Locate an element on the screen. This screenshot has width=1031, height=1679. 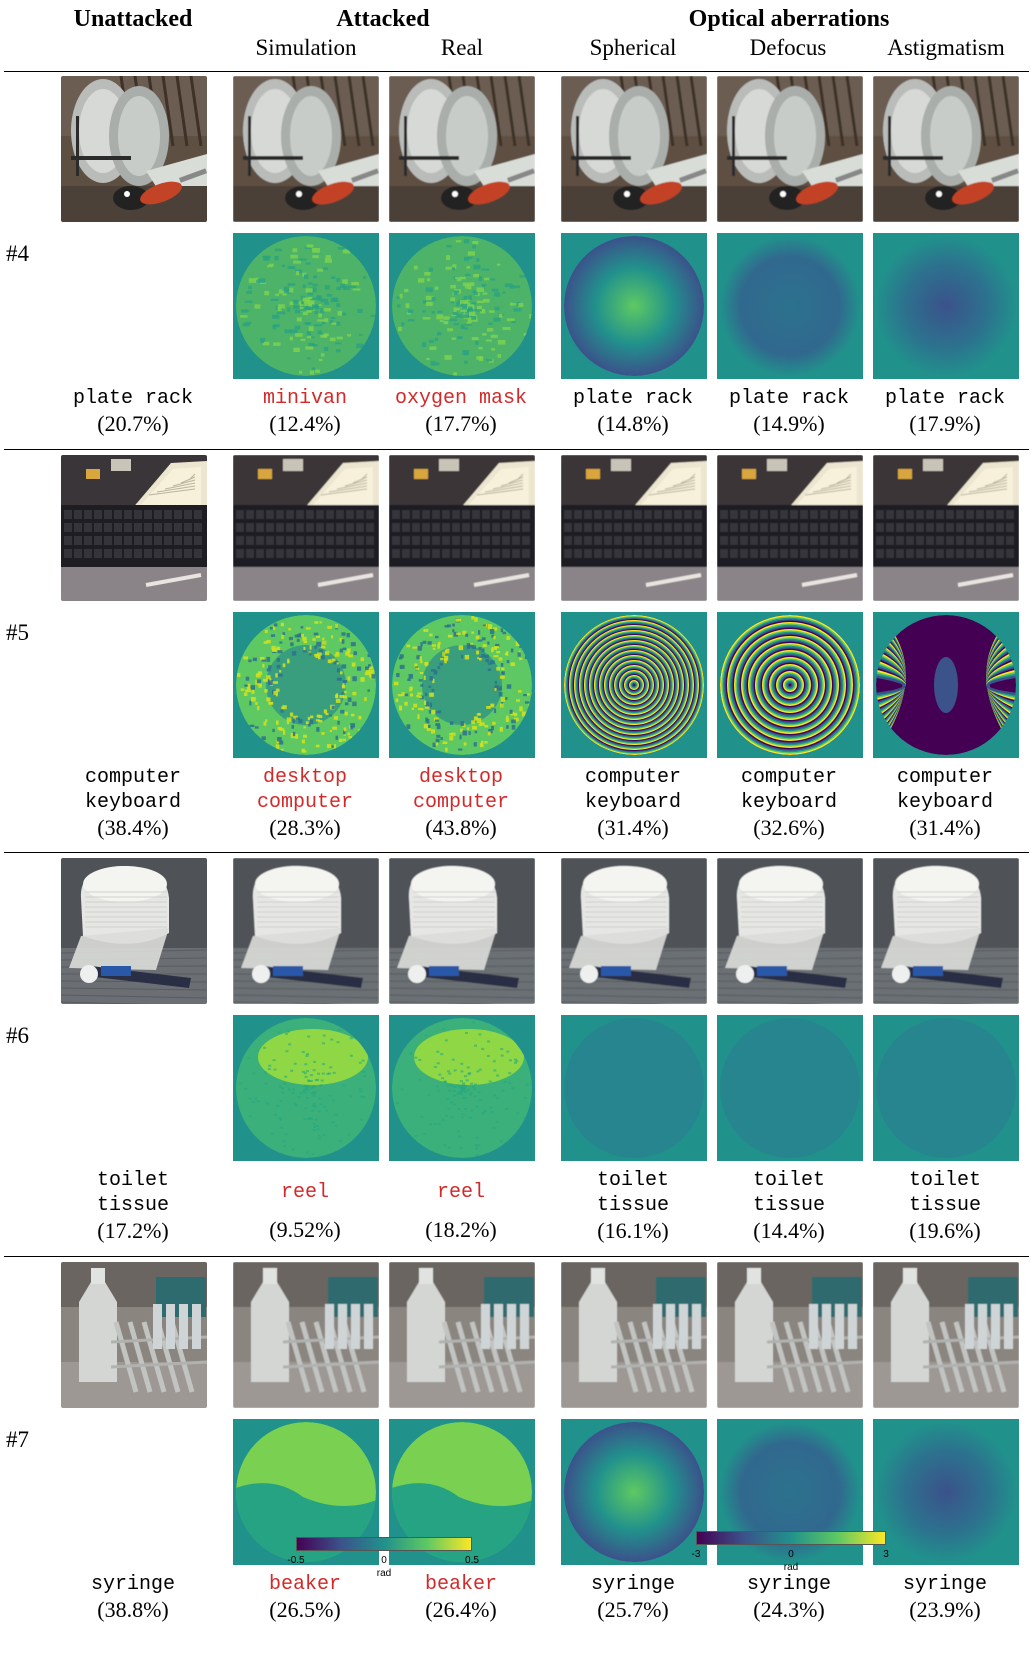
confidence: (12.4%) is located at coordinates (305, 423).